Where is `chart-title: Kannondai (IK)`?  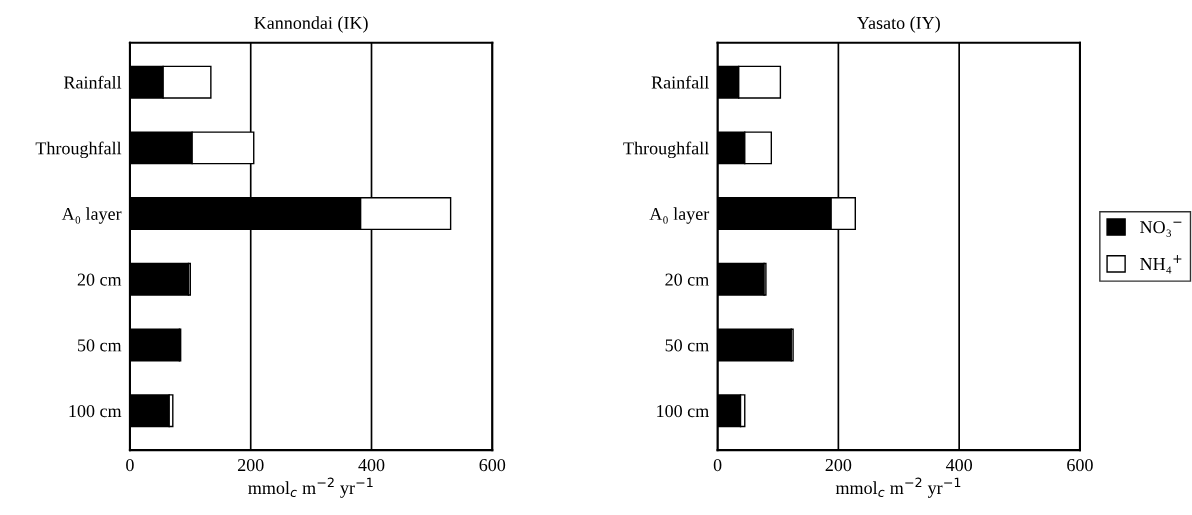
chart-title: Kannondai (IK) is located at coordinates (311, 24).